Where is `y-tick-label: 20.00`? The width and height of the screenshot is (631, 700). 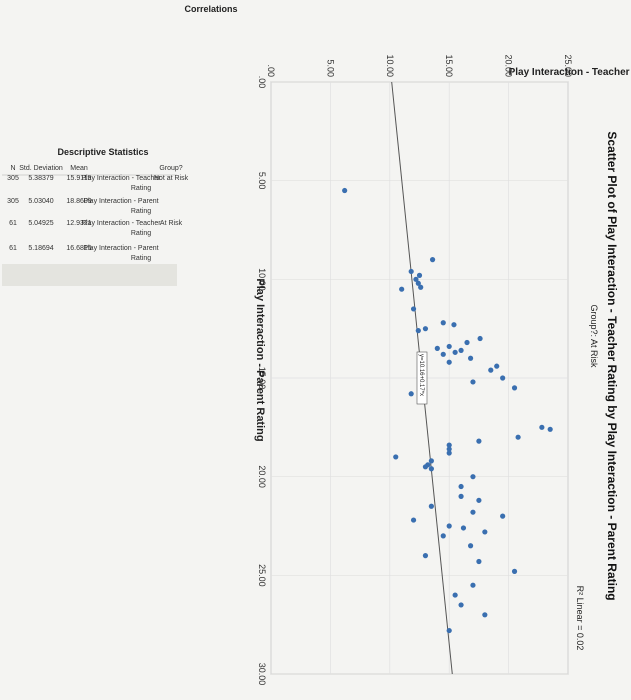 y-tick-label: 20.00 is located at coordinates (509, 65).